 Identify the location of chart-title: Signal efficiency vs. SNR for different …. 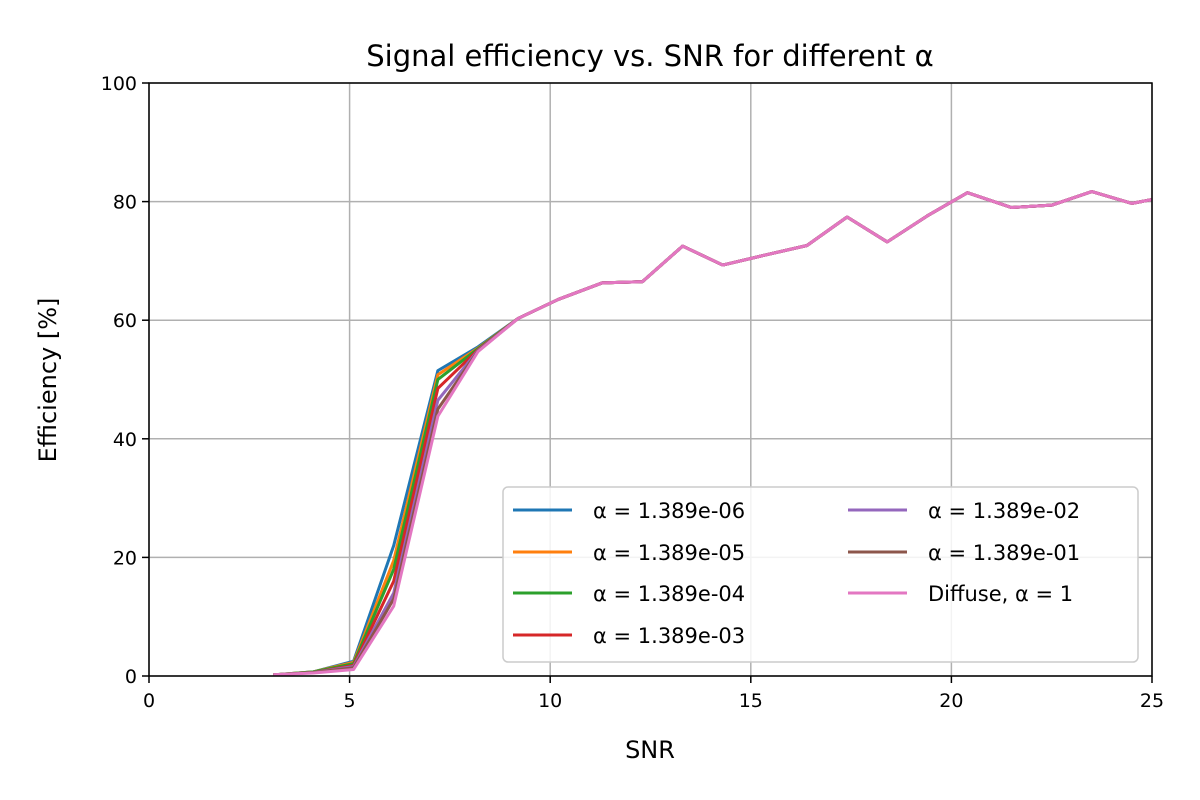
(650, 56).